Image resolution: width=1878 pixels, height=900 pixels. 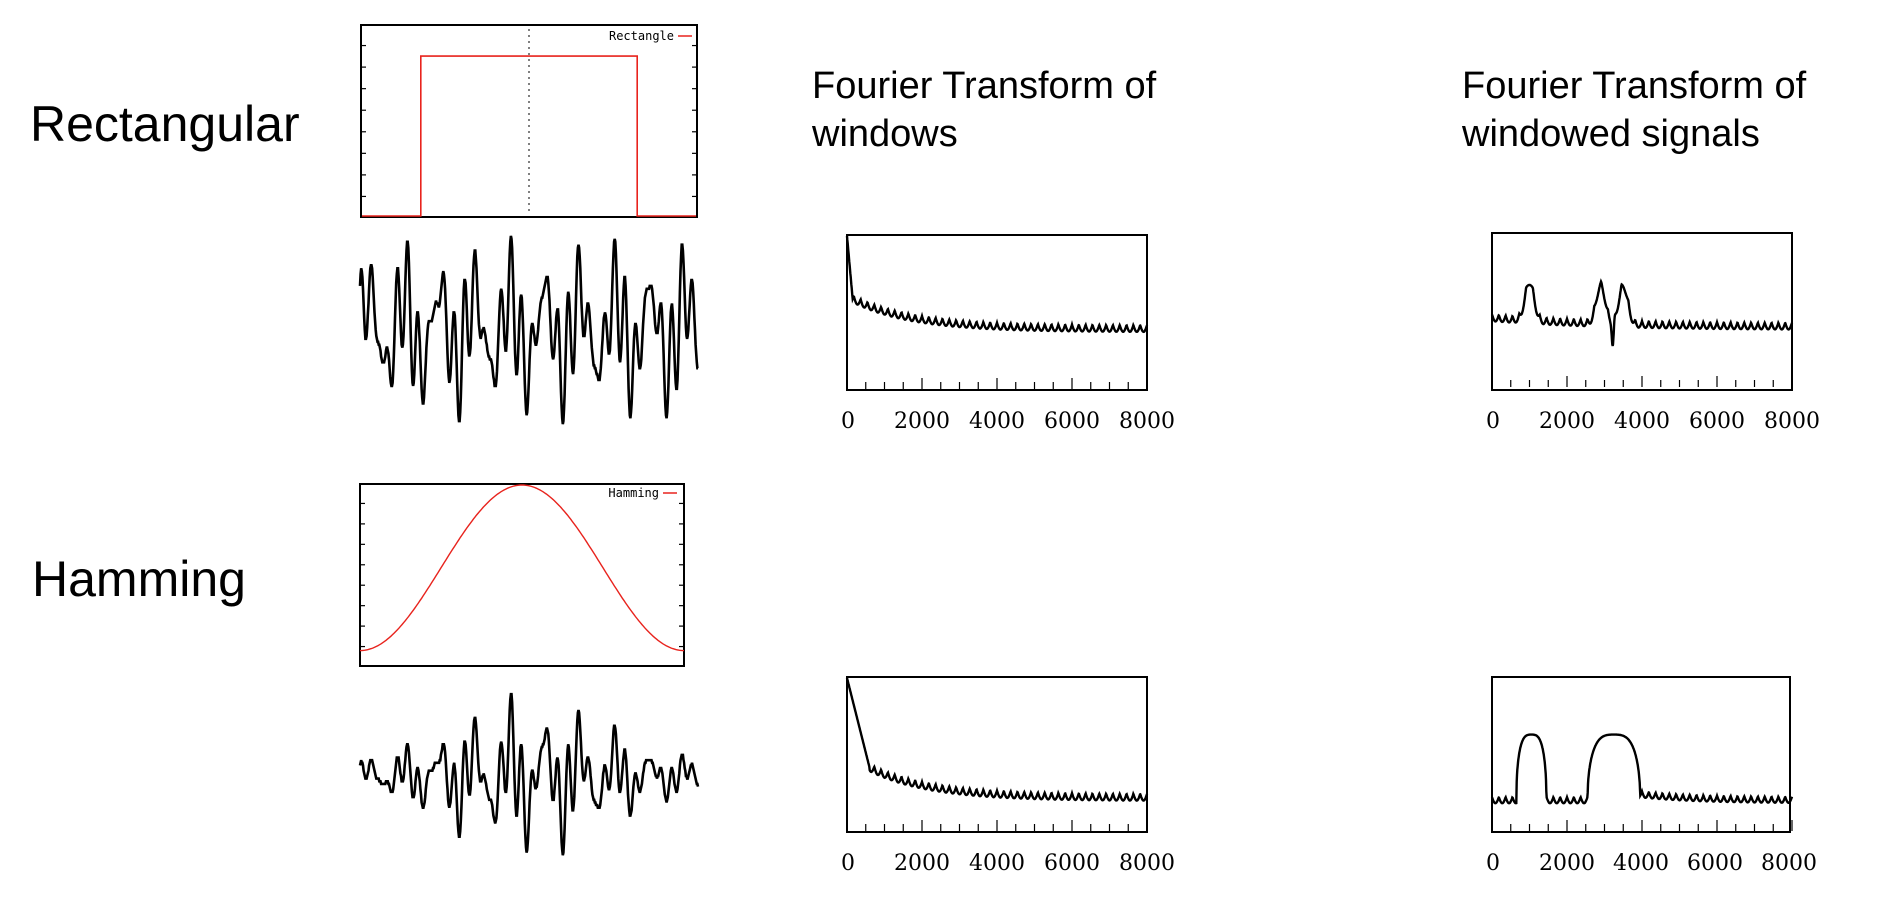 I want to click on row-label-rectangular: Rectangular, so click(x=165, y=124).